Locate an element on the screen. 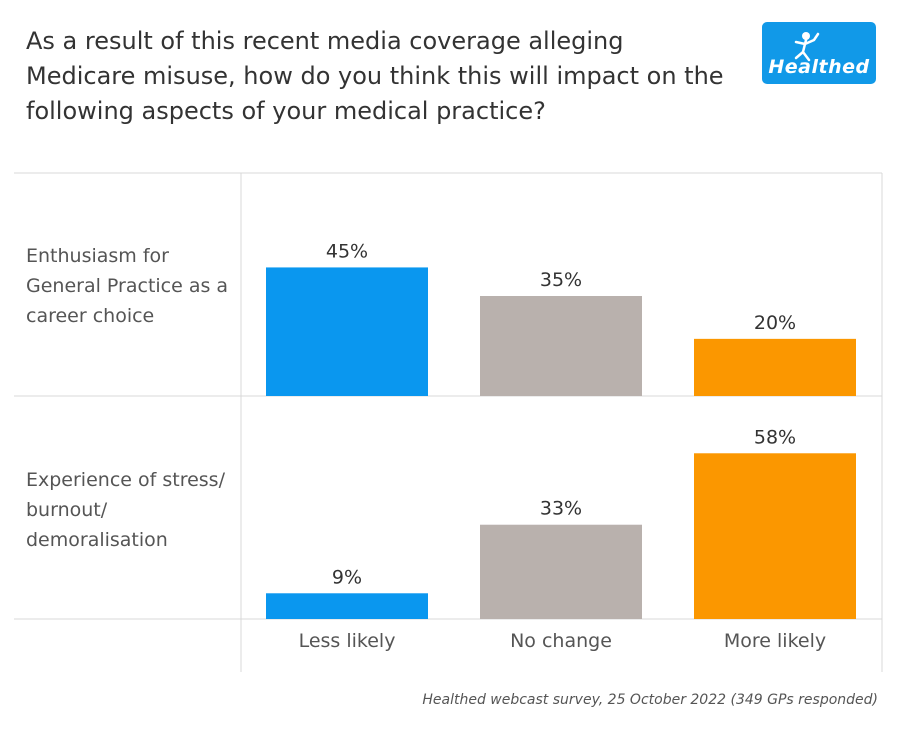  x-tick-label: No change is located at coordinates (561, 641).